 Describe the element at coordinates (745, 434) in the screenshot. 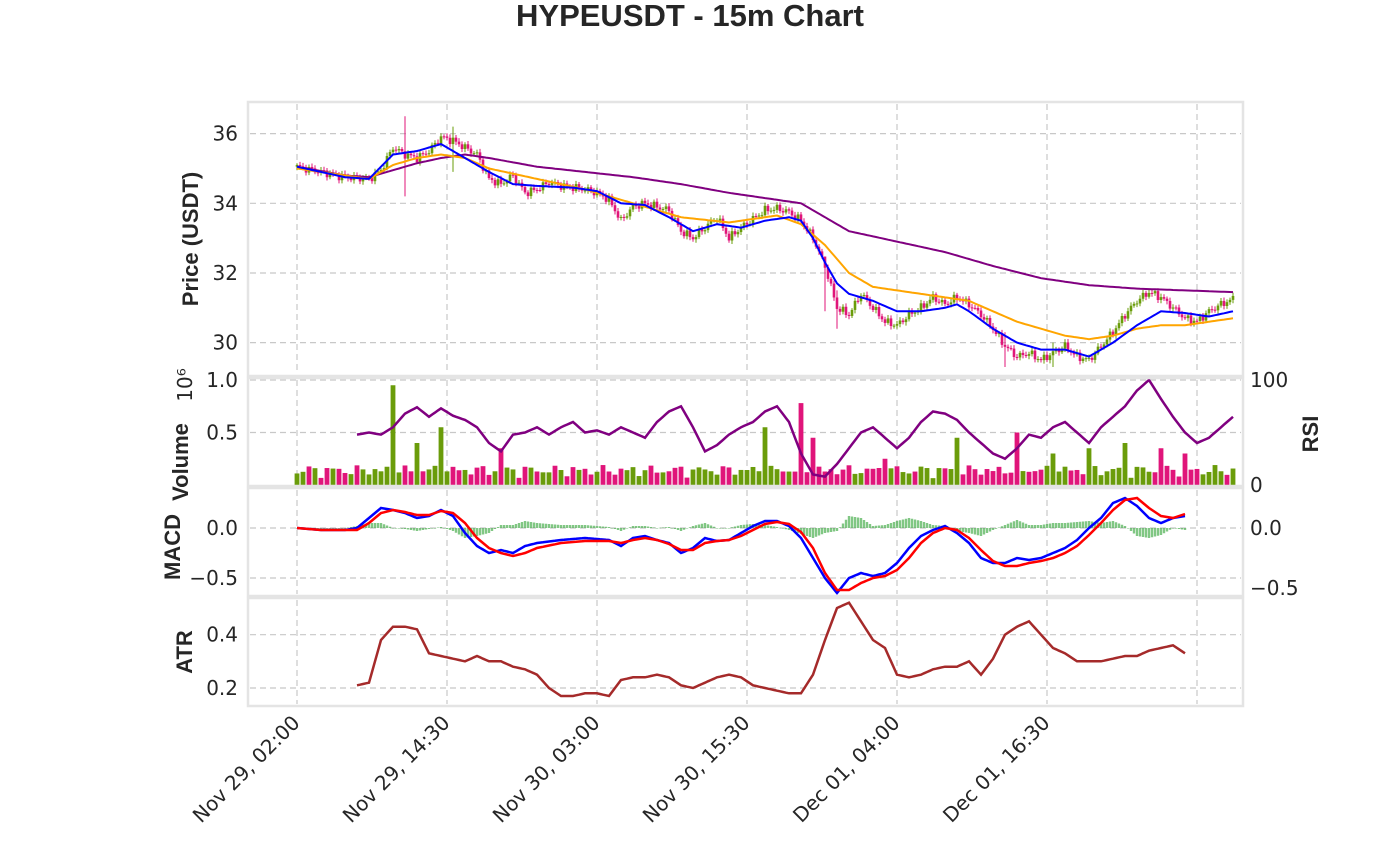

I see `volume-panel: 0.5 1.0 0 100 Volume 10⁶ RSI` at that location.